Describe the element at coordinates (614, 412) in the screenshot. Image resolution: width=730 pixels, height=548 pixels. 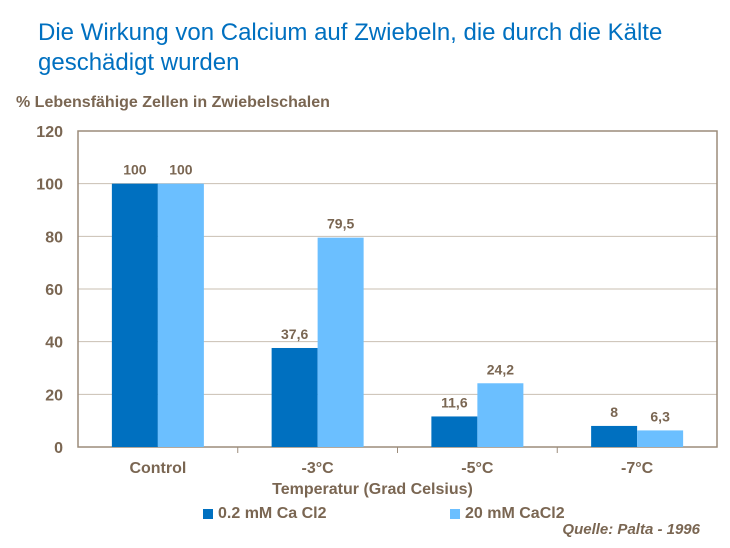
I see `data-label: 8` at that location.